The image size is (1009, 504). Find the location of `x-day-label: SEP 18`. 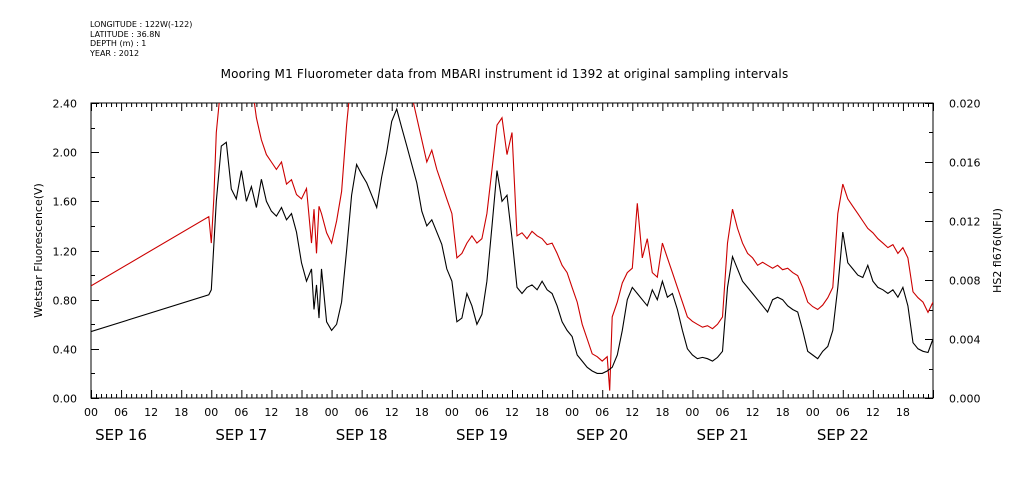

x-day-label: SEP 18 is located at coordinates (362, 435).